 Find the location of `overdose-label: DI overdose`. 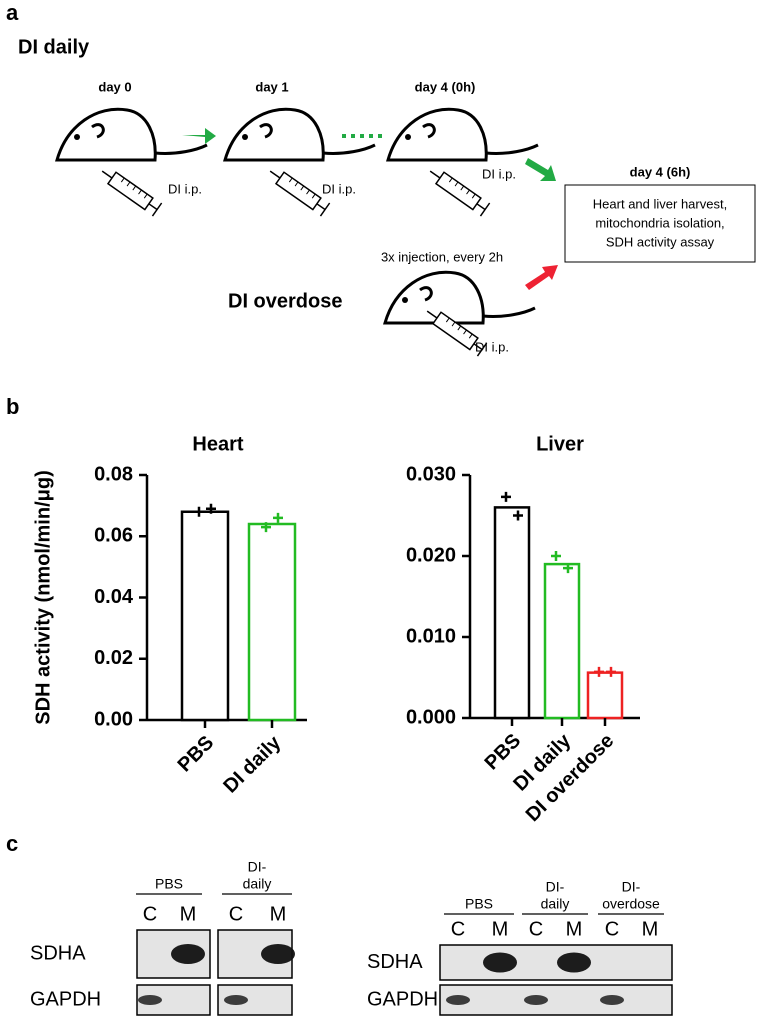

overdose-label: DI overdose is located at coordinates (285, 301).